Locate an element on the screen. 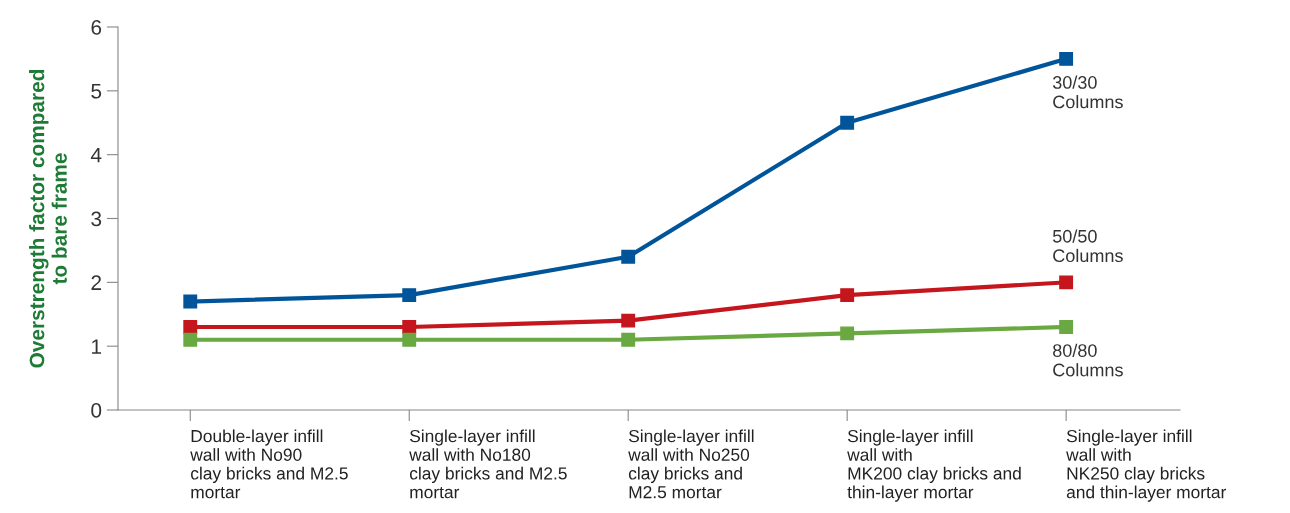 This screenshot has height=513, width=1290. x-tick-label: Double-layer infill wall with No90 clay bricks and M2.5 mortar is located at coordinates (269, 464).